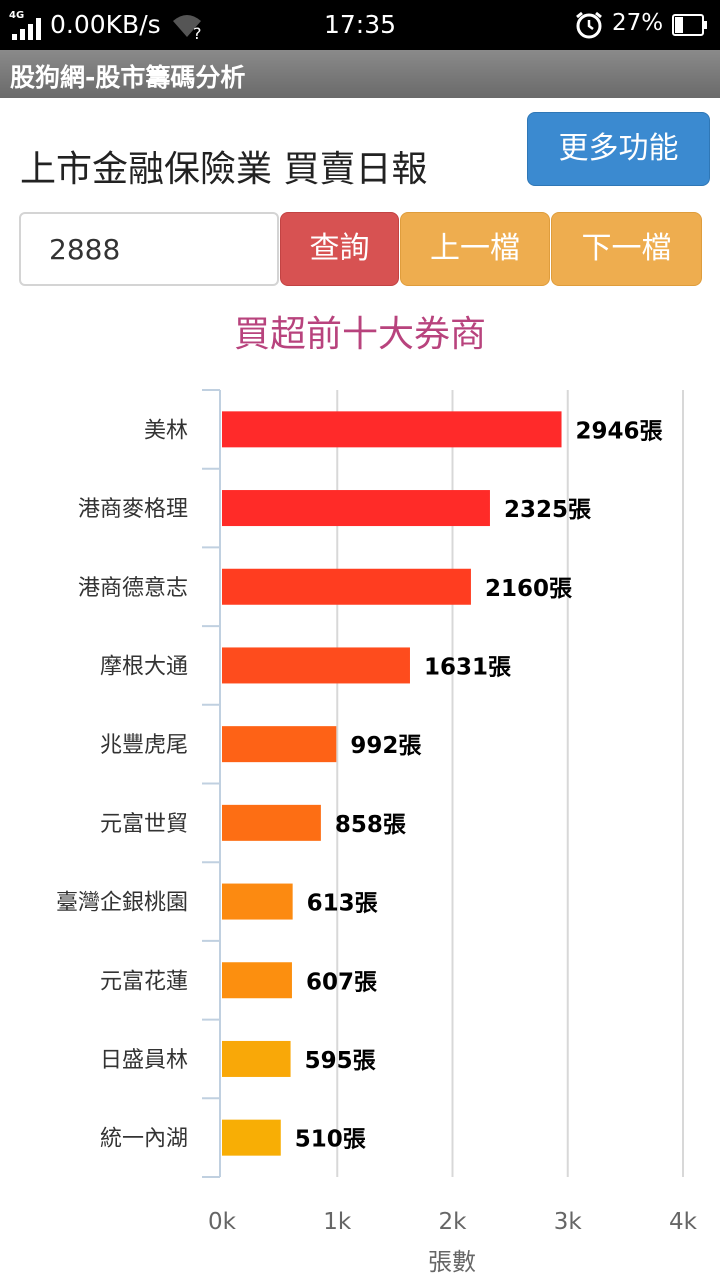  I want to click on app-title: 股狗網-股市籌碼分析, so click(128, 77).